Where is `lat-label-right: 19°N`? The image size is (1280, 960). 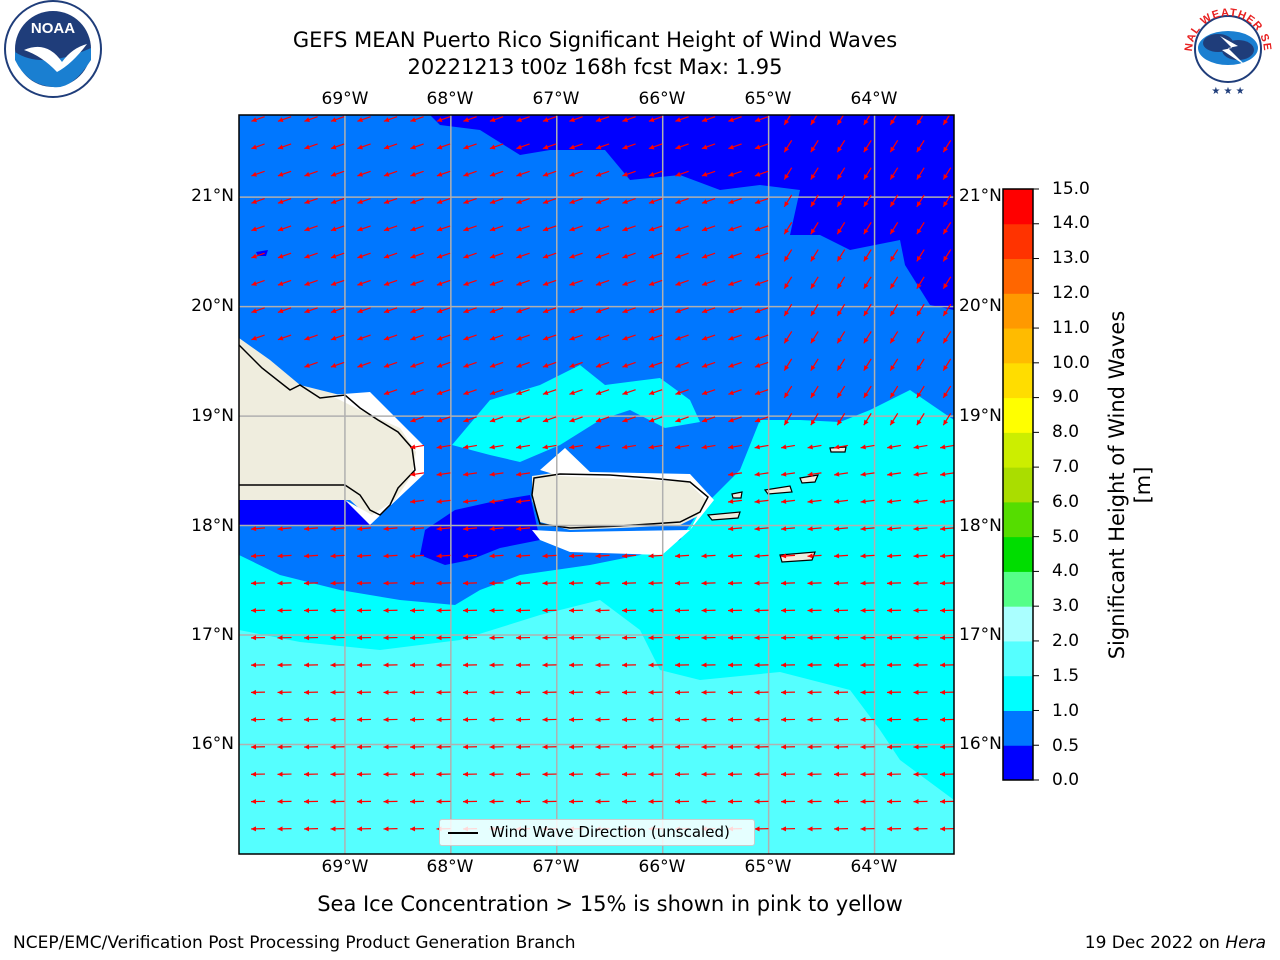
lat-label-right: 19°N is located at coordinates (980, 416).